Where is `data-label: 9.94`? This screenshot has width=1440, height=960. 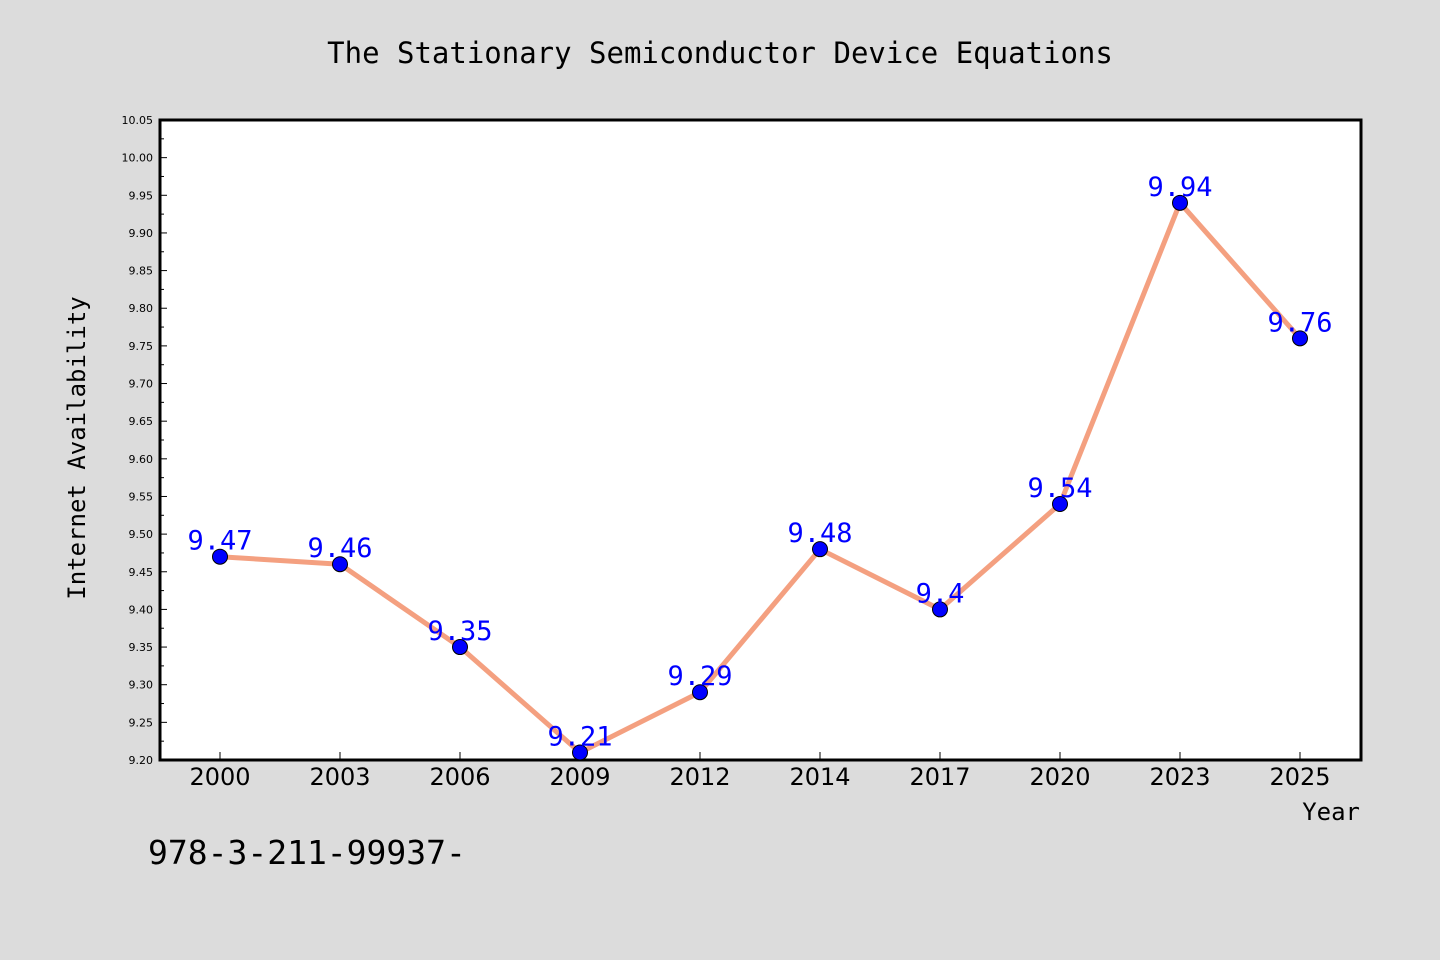 data-label: 9.94 is located at coordinates (1179, 187).